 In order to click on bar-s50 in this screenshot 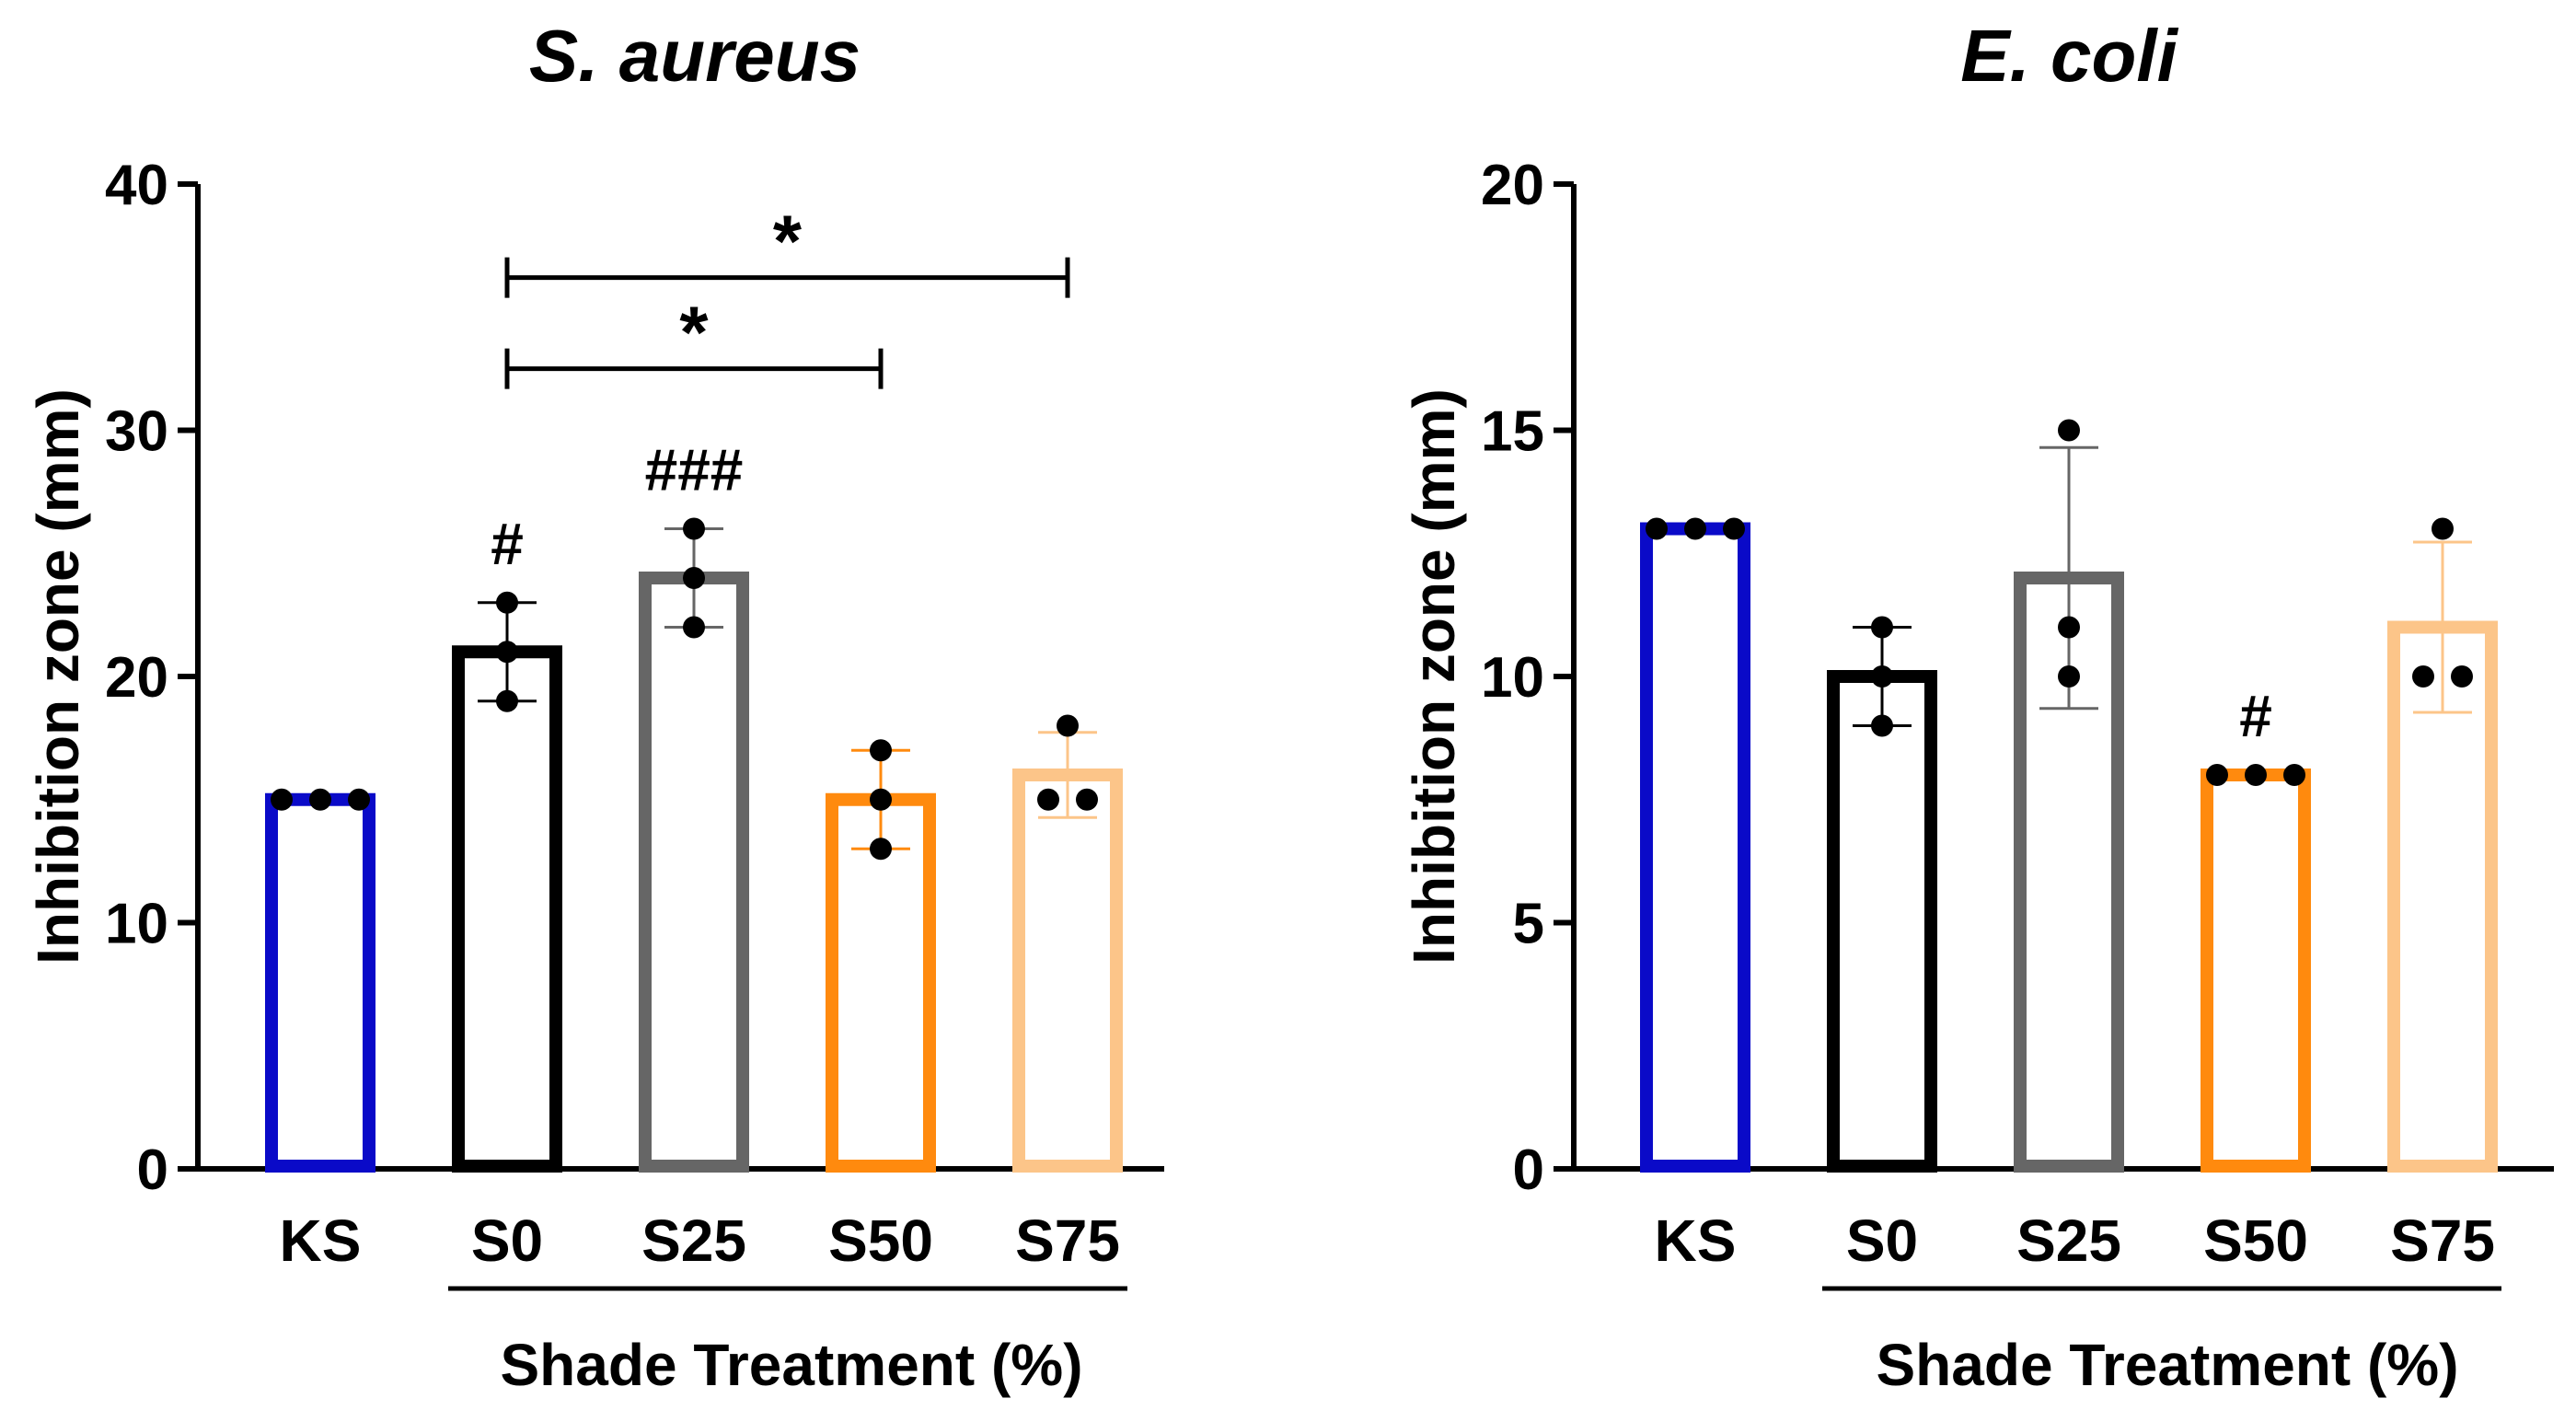, I will do `click(2256, 971)`.